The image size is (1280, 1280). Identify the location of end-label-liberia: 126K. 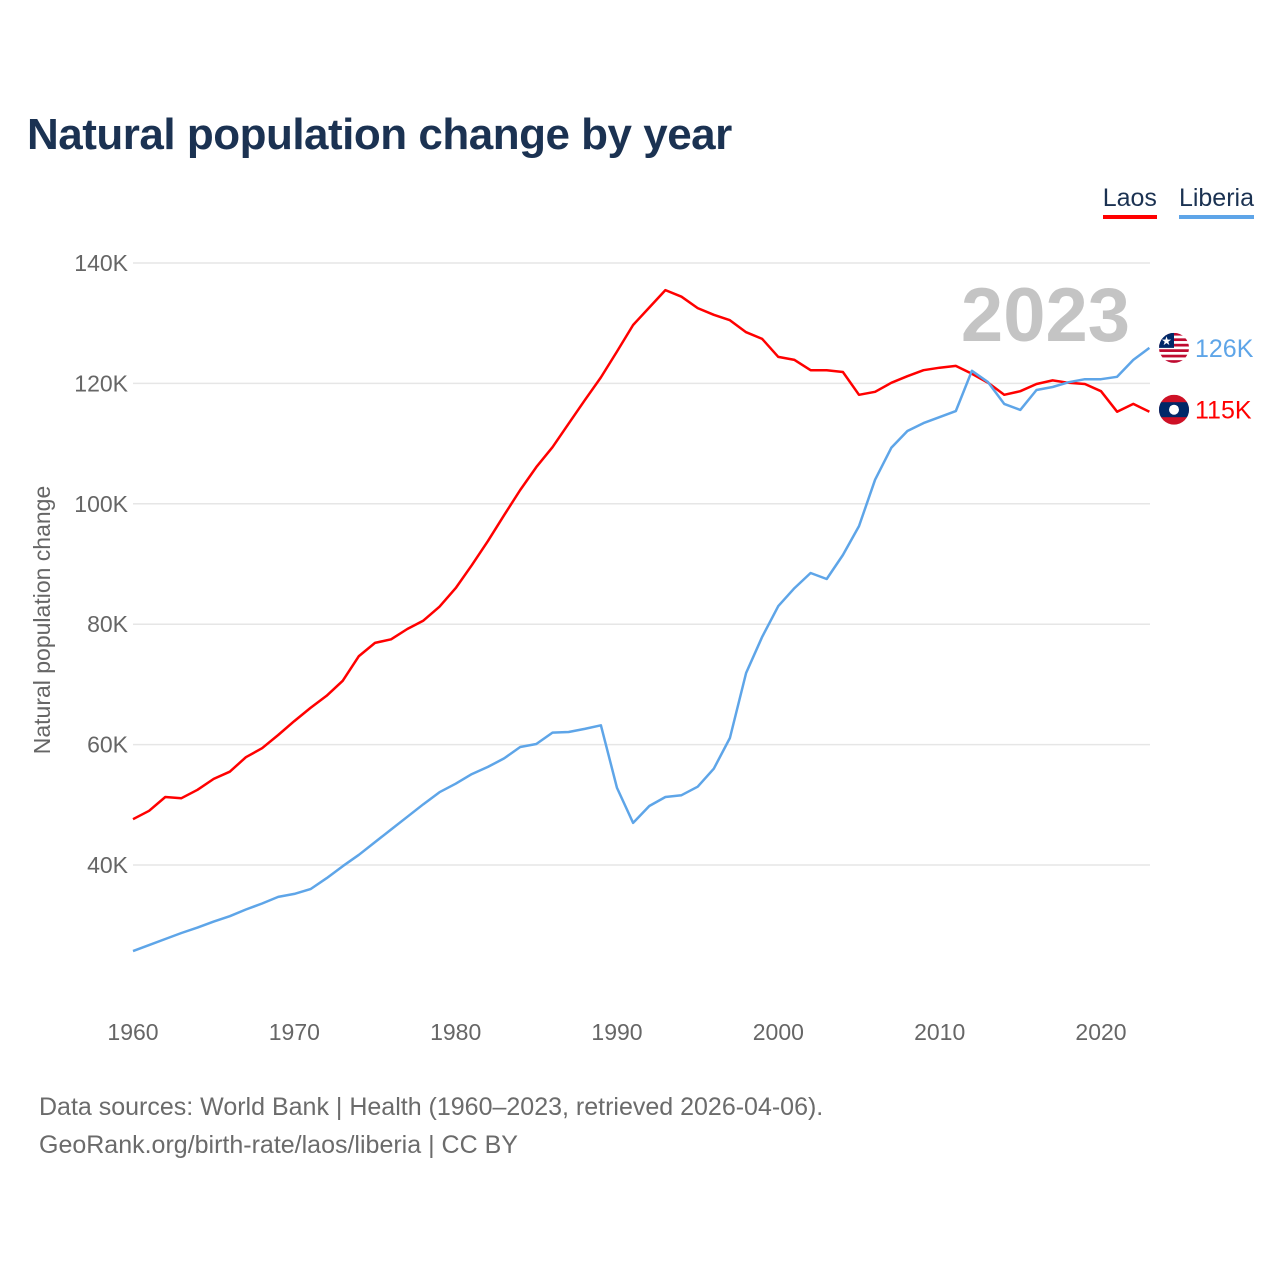
(1224, 349).